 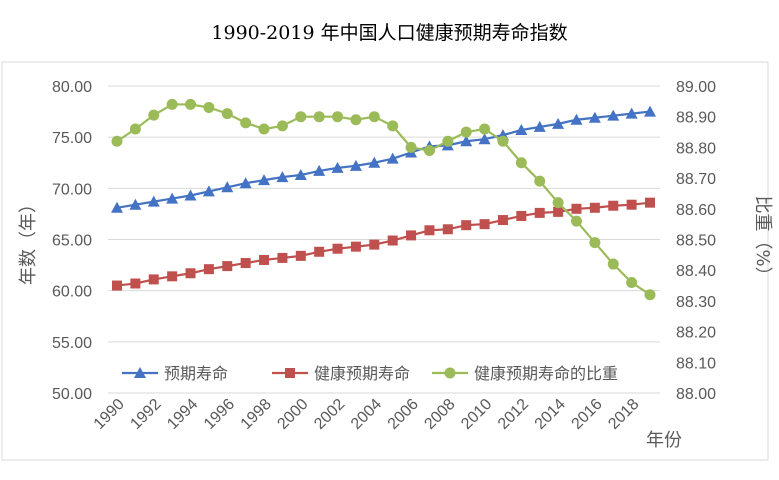 What do you see at coordinates (587, 414) in the screenshot?
I see `x-tick-label: 2016` at bounding box center [587, 414].